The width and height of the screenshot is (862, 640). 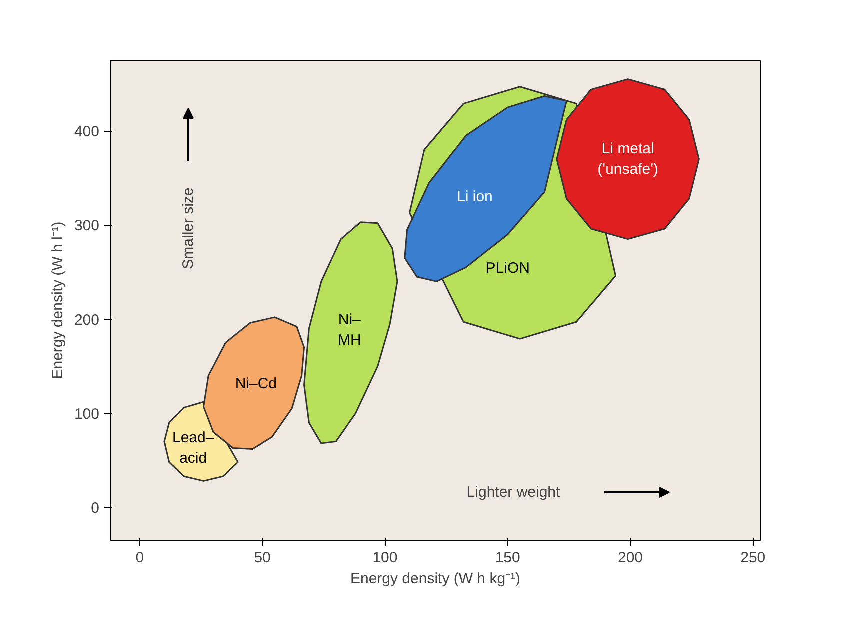 I want to click on series-label: PLiON, so click(x=508, y=268).